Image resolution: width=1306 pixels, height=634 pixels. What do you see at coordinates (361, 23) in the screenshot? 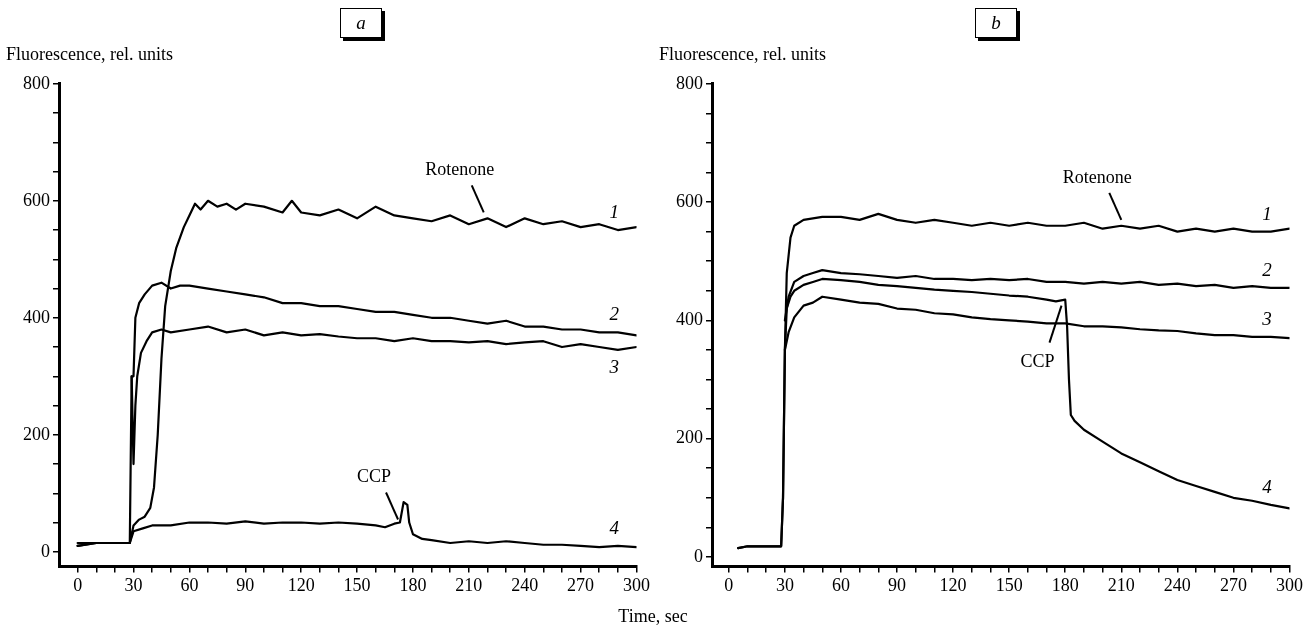
I see `chart-title: a` at bounding box center [361, 23].